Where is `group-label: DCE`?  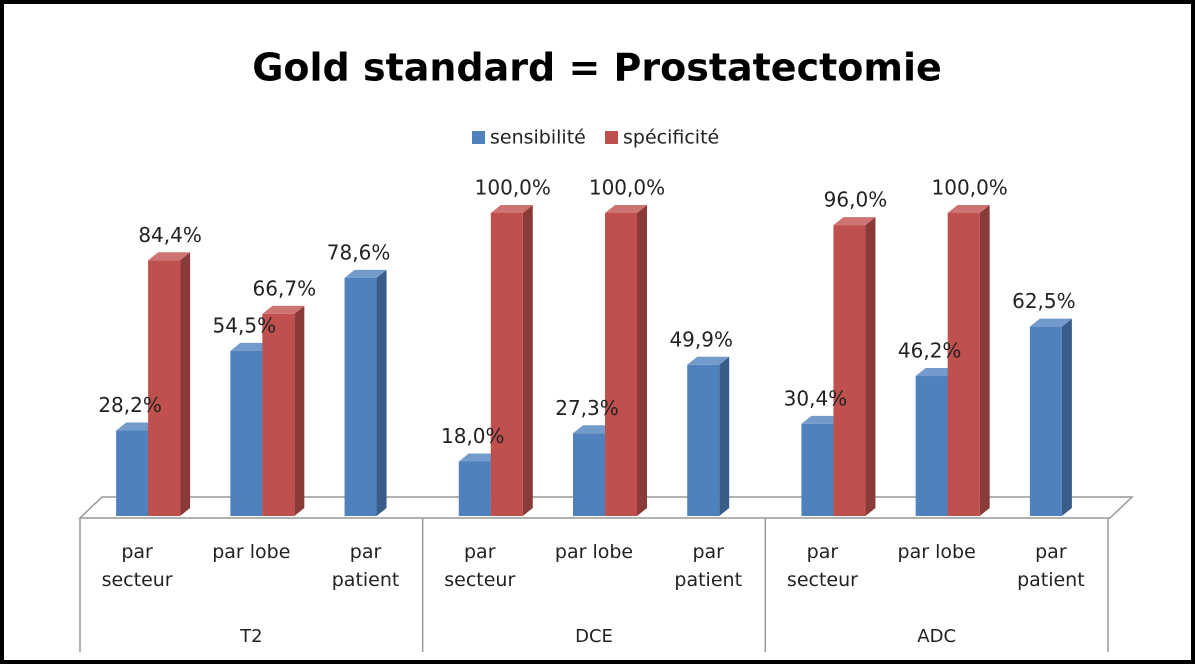
group-label: DCE is located at coordinates (594, 636).